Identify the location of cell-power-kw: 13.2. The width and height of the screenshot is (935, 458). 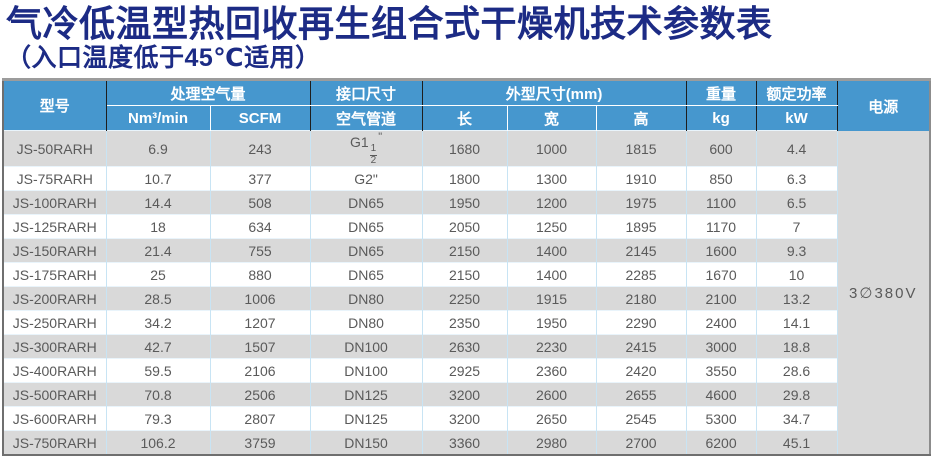
(797, 298).